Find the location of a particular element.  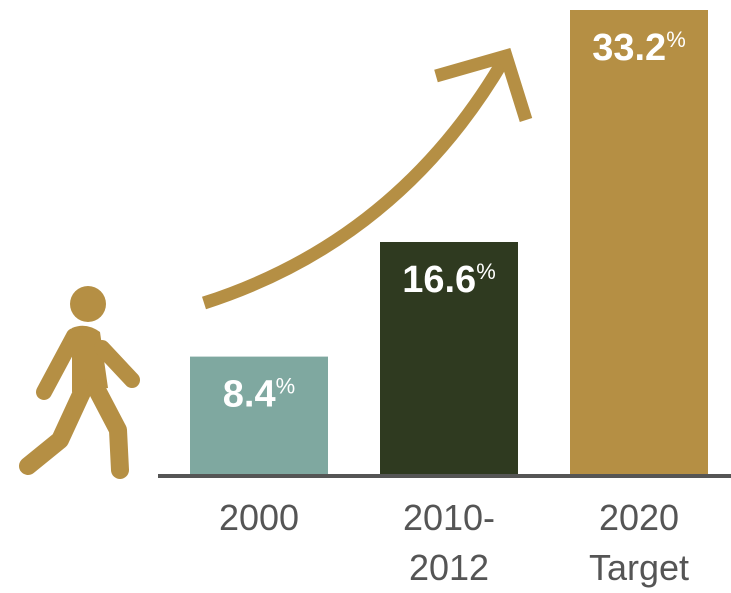

bar-value-label-2: 33.2% is located at coordinates (639, 48).